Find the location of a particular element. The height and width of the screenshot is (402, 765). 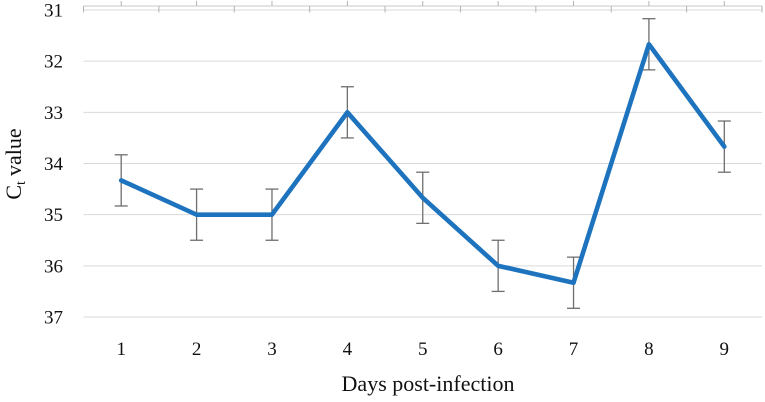

y-tick-label: 31 is located at coordinates (53, 11).